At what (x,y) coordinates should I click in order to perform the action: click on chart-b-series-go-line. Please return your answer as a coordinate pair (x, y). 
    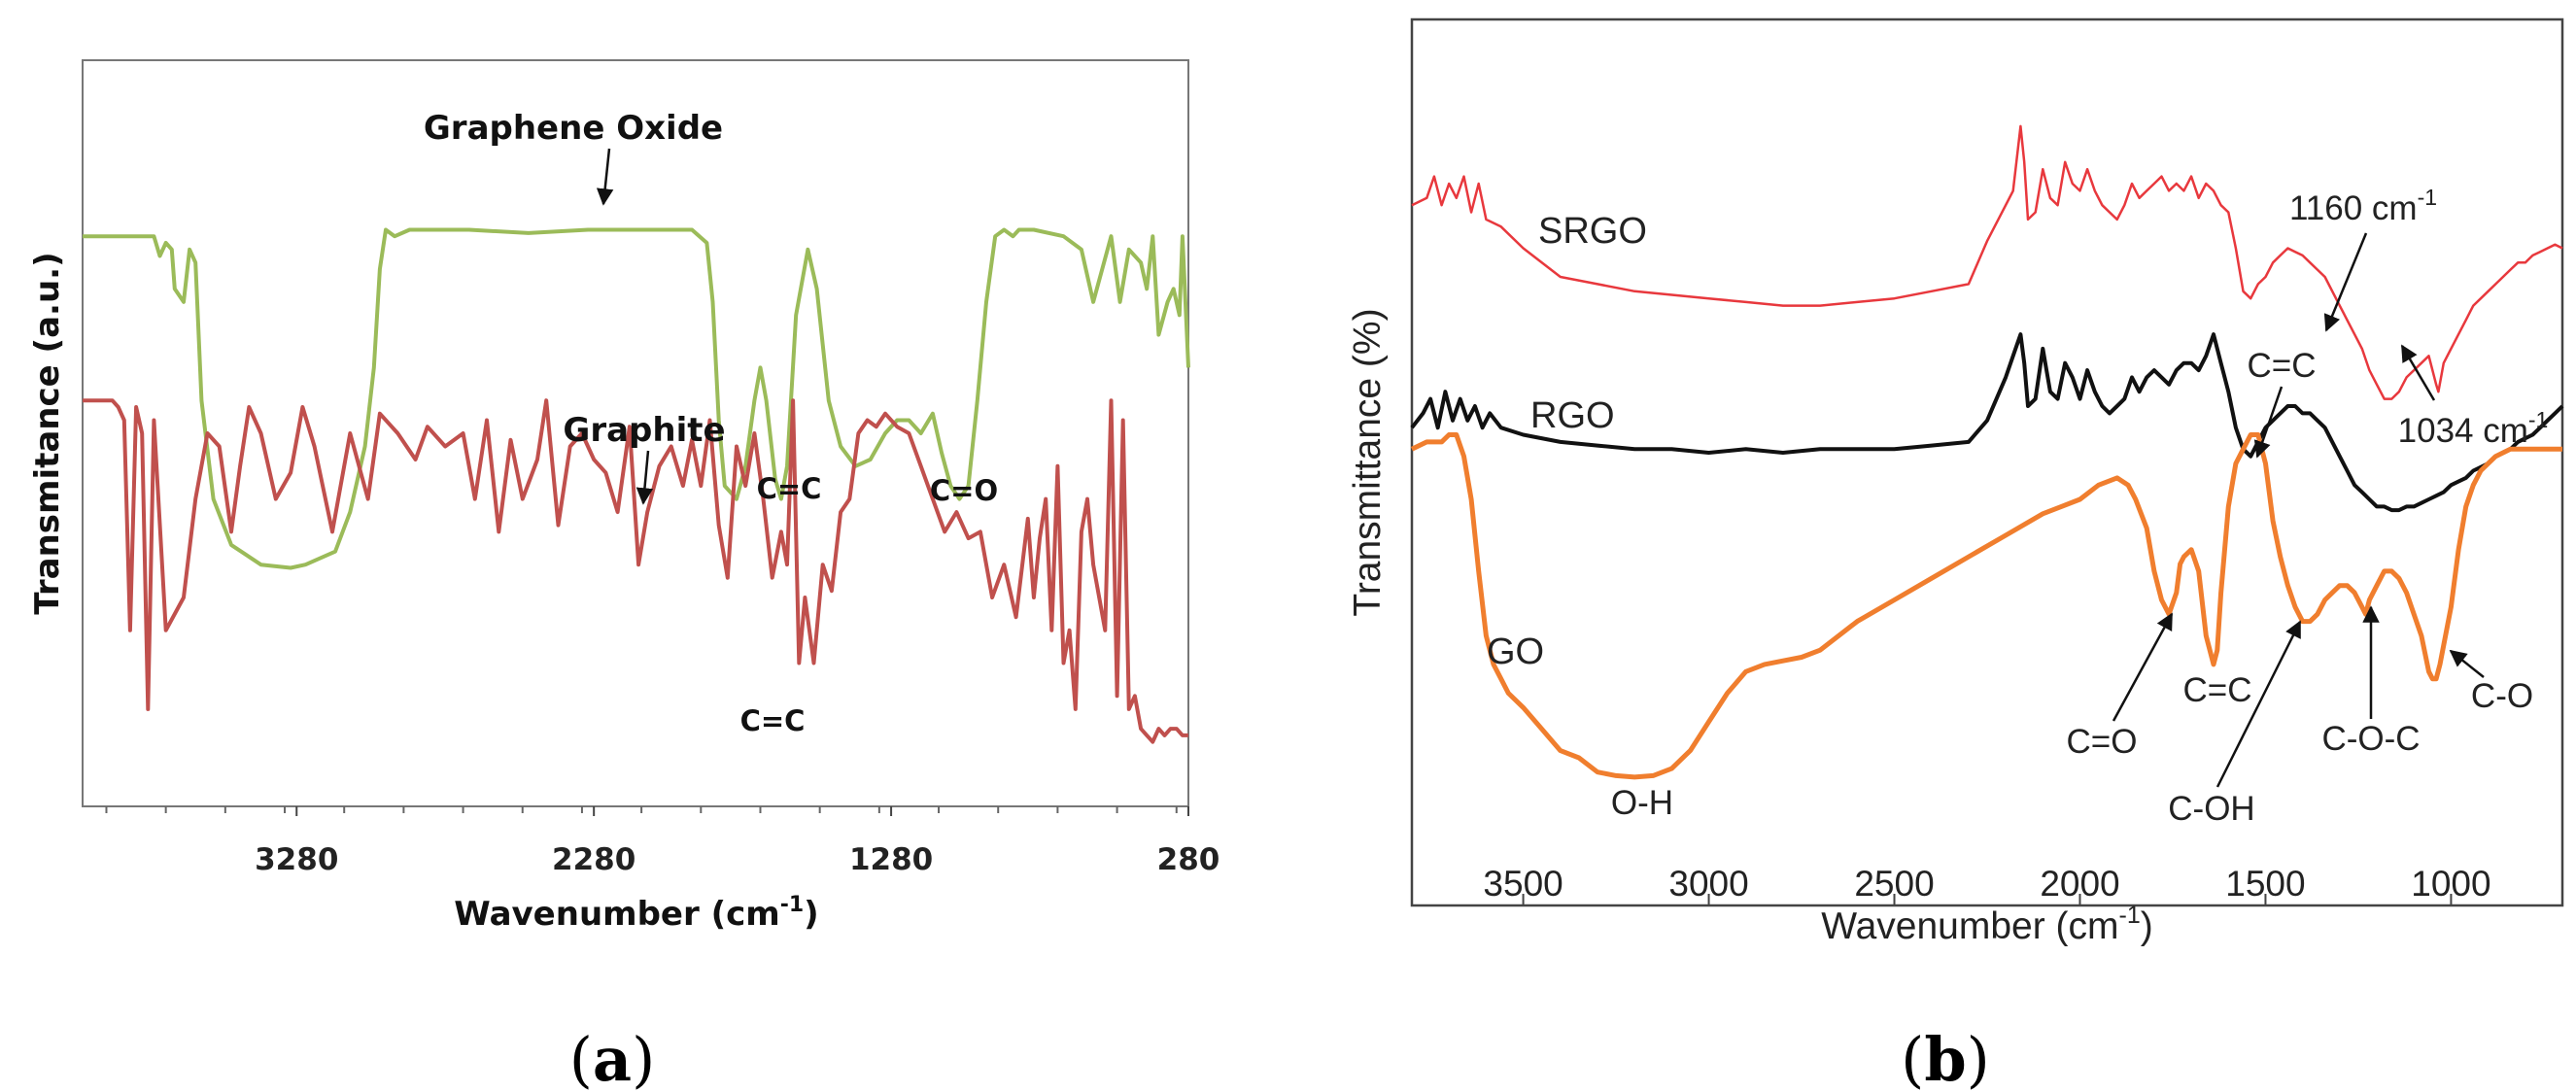
    Looking at the image, I should click on (1986, 606).